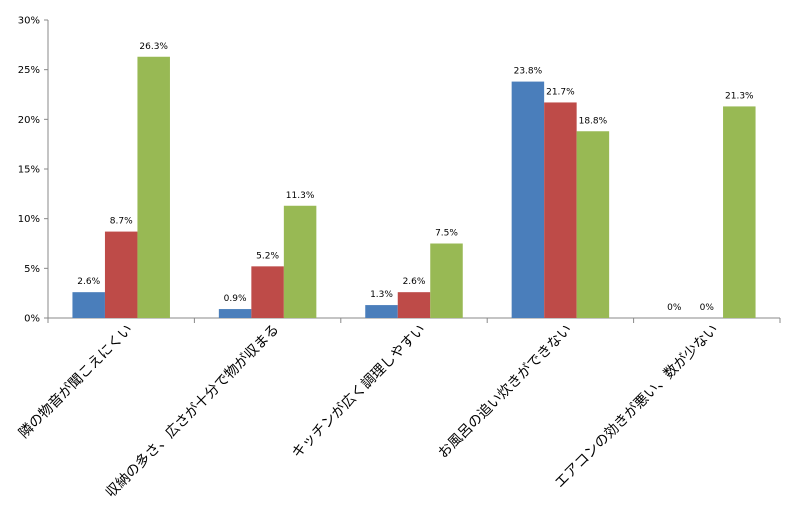 This screenshot has width=800, height=521. I want to click on y-tick-label: 10%, so click(29, 219).